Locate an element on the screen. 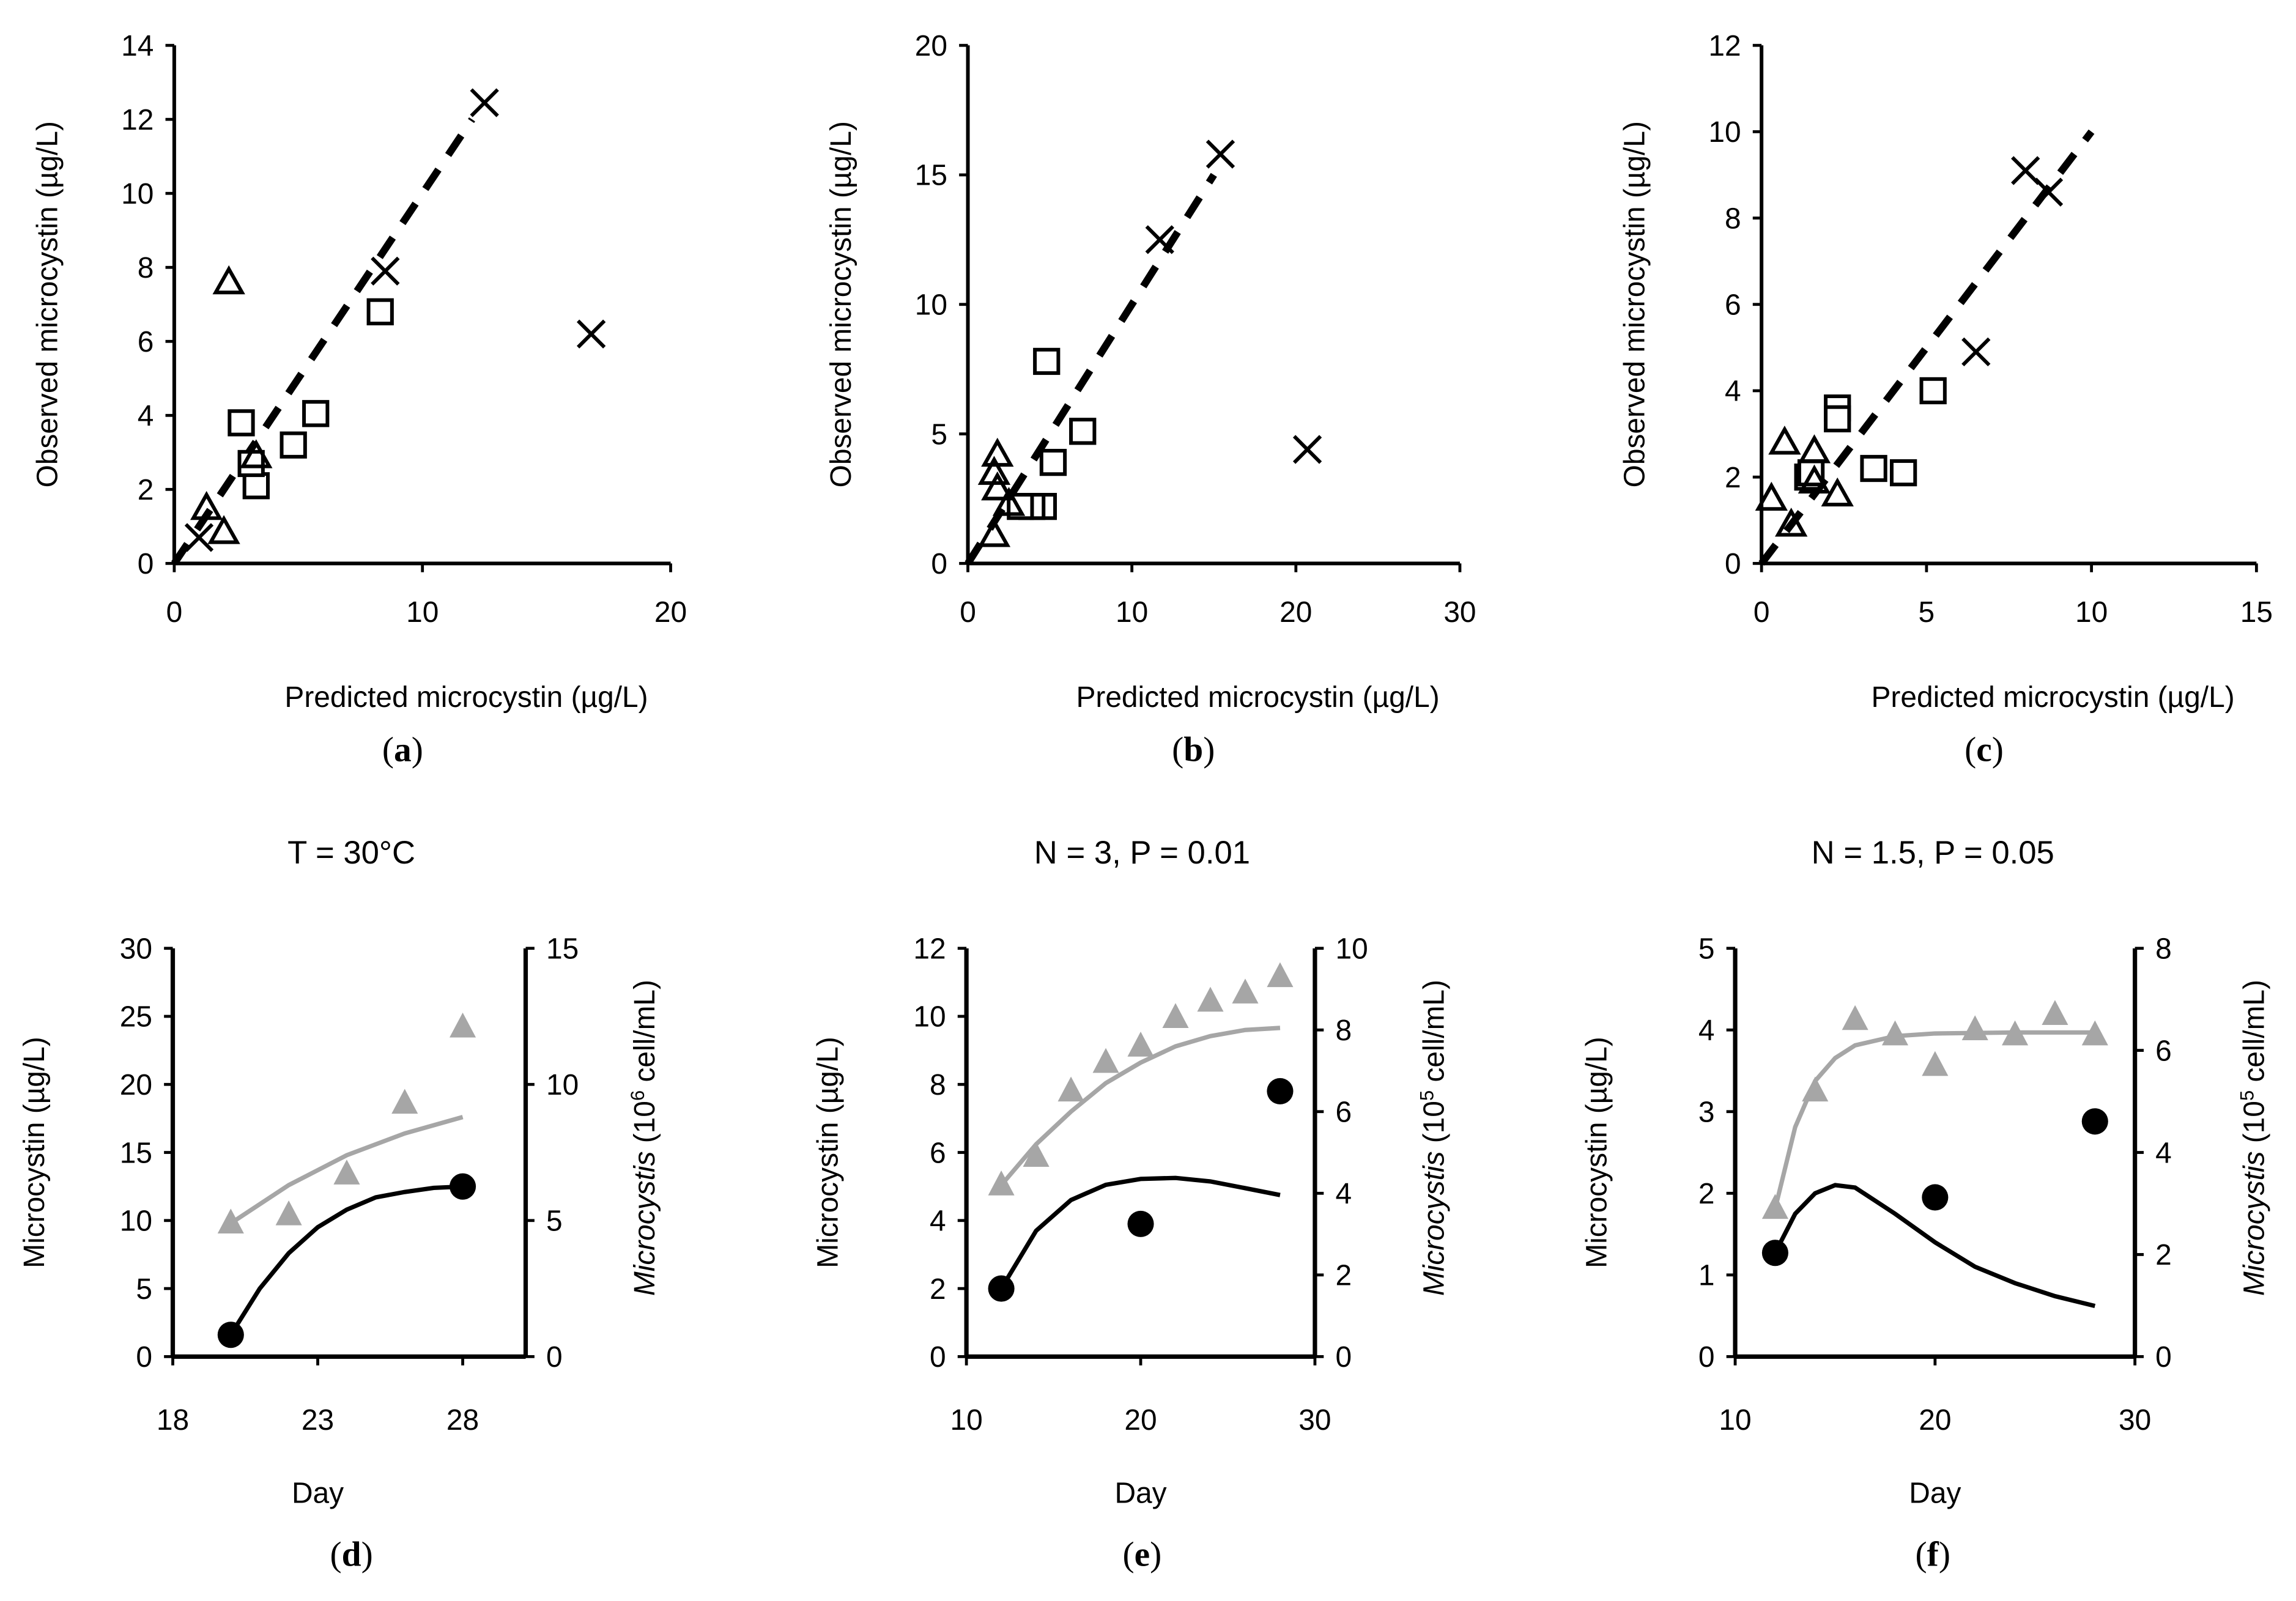 The image size is (2296, 1601). panel-label-close: ) is located at coordinates (1209, 749).